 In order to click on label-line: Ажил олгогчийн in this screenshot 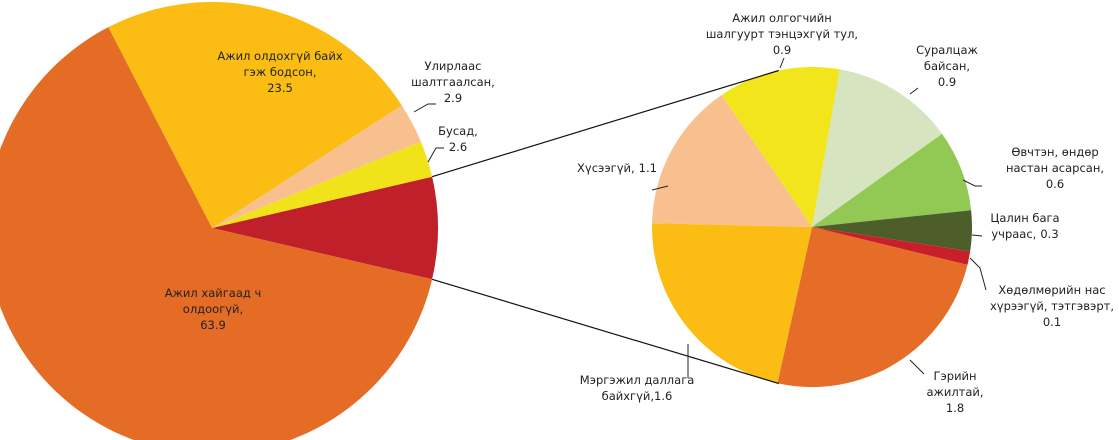, I will do `click(781, 18)`.